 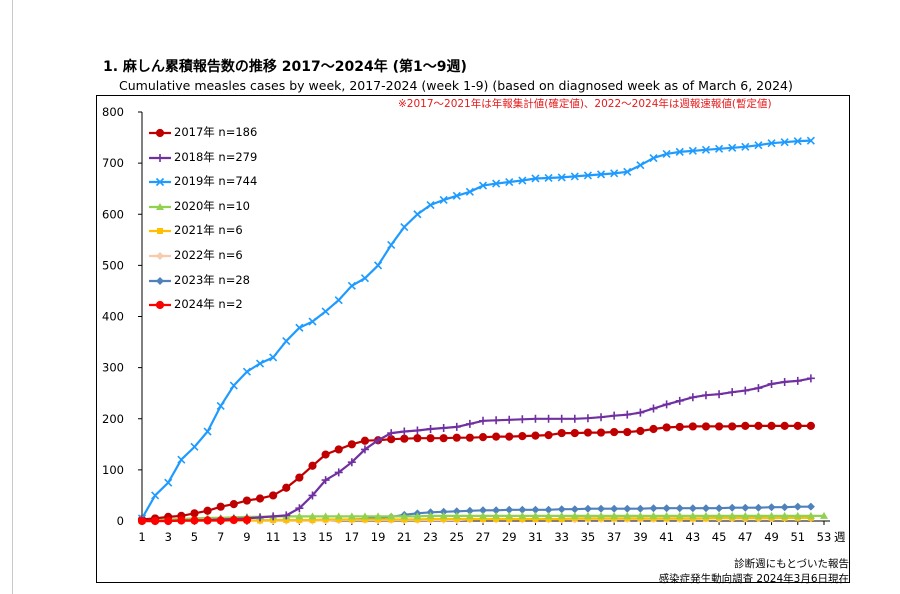 I want to click on footer-note-source: 感染症発生動向調査 2024年3月6日現在, so click(x=753, y=579).